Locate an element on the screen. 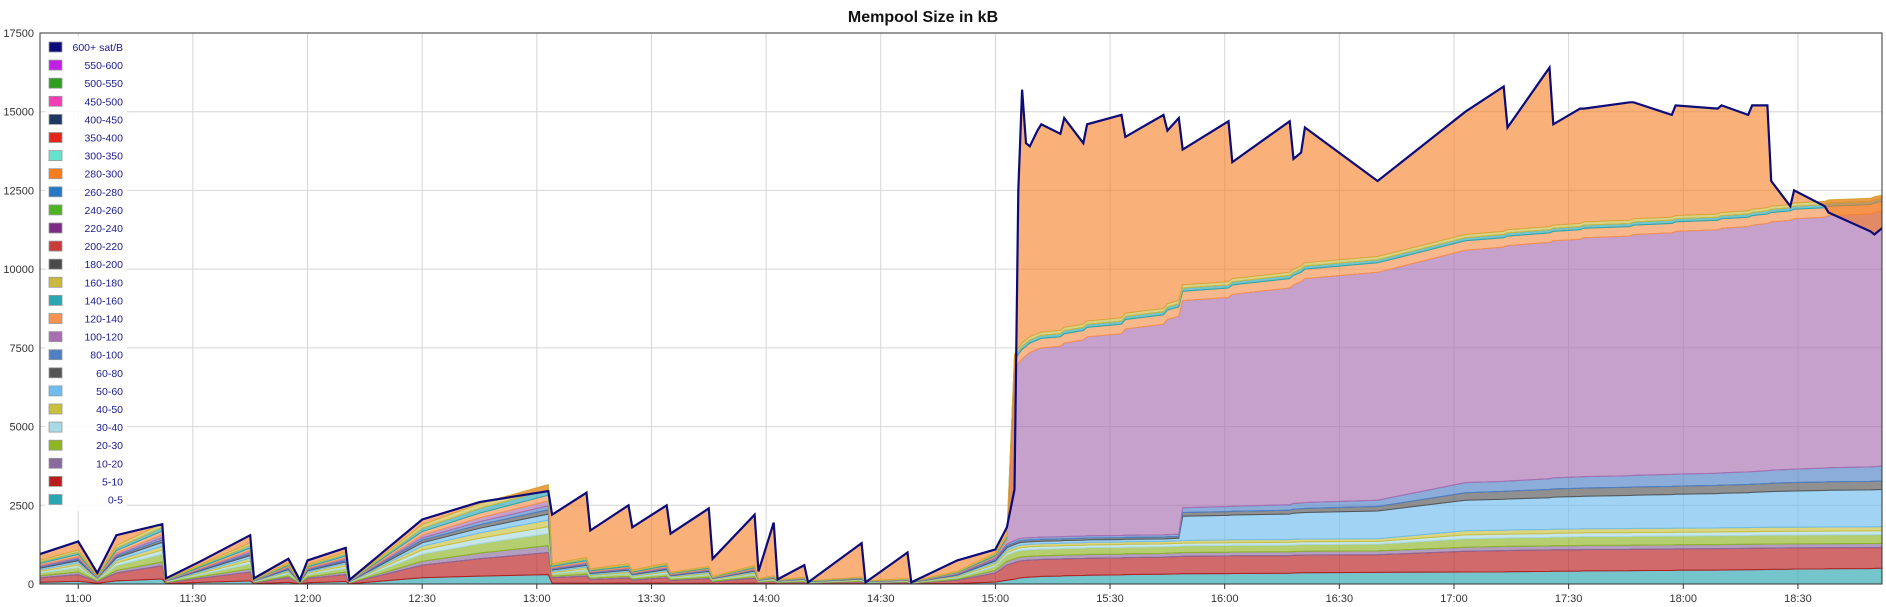 This screenshot has height=607, width=1886. legend-label: 450-500 is located at coordinates (103, 102).